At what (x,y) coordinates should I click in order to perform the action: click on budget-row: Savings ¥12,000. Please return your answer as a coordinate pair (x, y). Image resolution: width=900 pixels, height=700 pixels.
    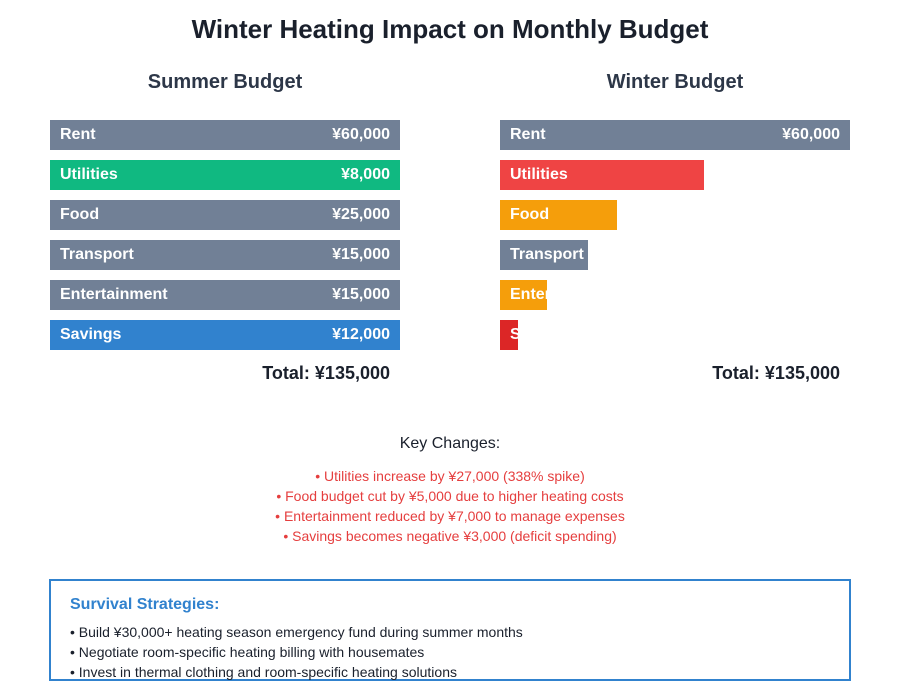
    Looking at the image, I should click on (225, 335).